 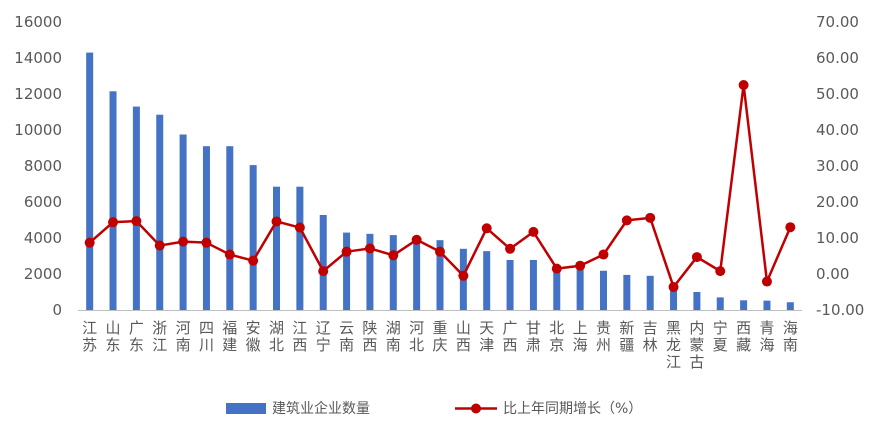 I want to click on legend-label-bars: 建筑业企业数量, so click(x=321, y=408).